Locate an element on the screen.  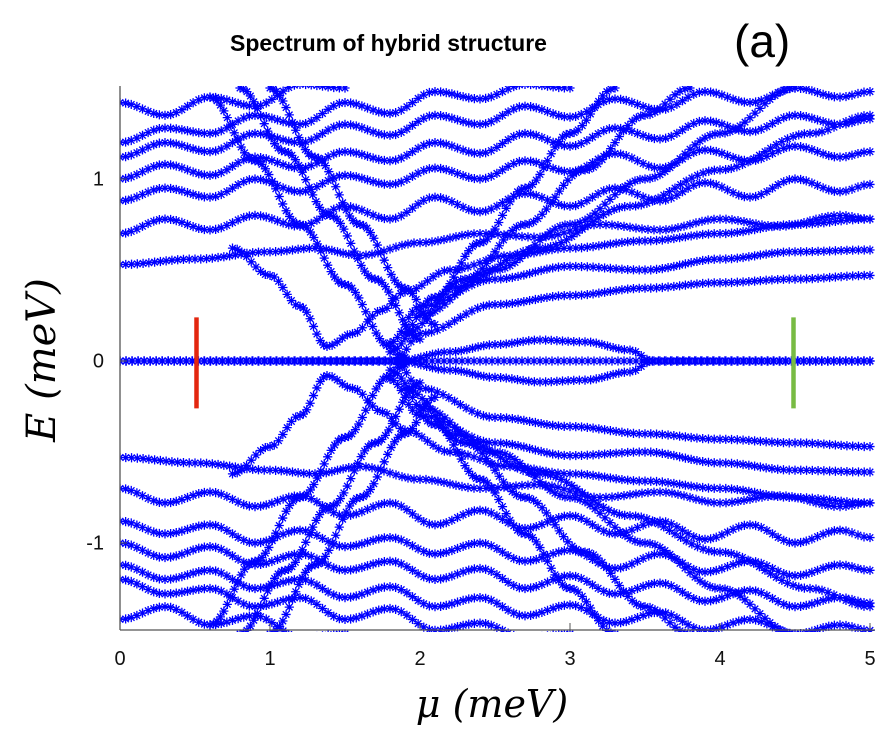
series-band-k-negative is located at coordinates (347, 603).